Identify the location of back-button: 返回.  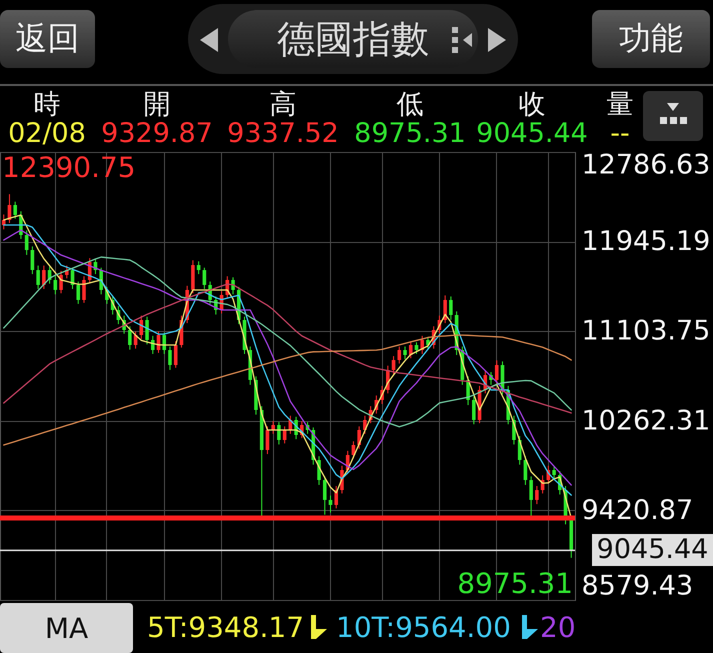
(47, 39).